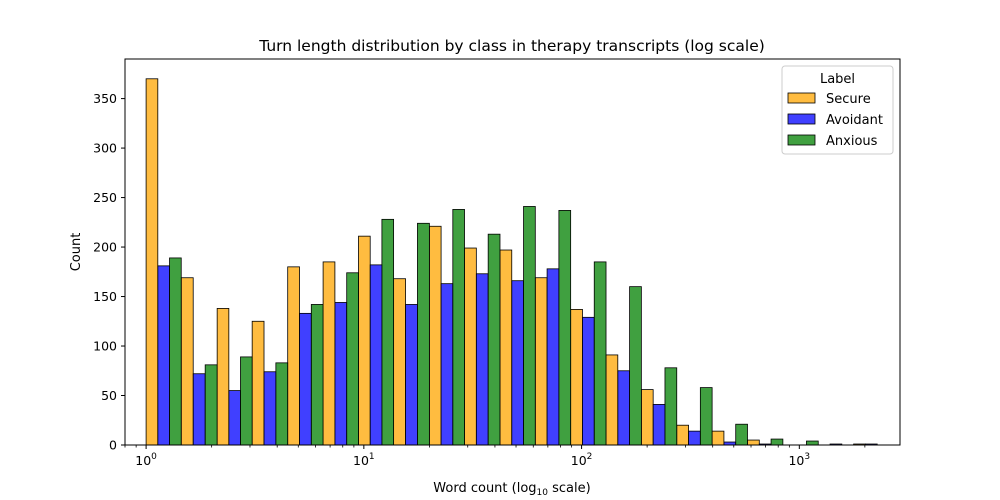 This screenshot has width=1000, height=500. I want to click on y-tick-label-50: 50, so click(109, 395).